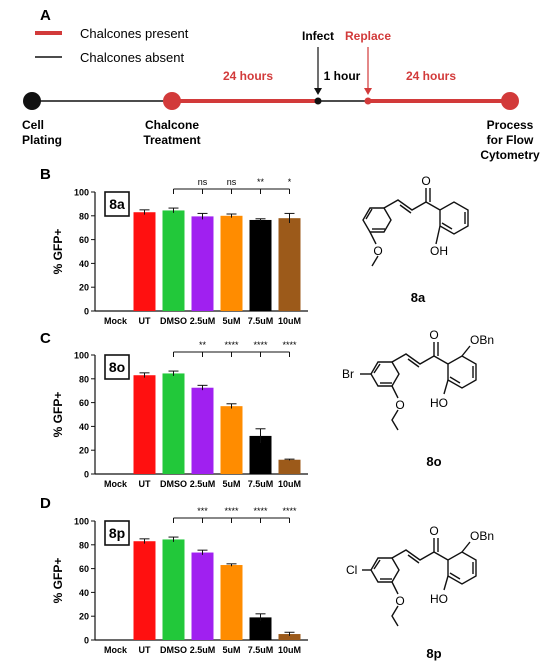 Image resolution: width=550 pixels, height=669 pixels. Describe the element at coordinates (45, 15) in the screenshot. I see `panel-letter-a: A` at that location.